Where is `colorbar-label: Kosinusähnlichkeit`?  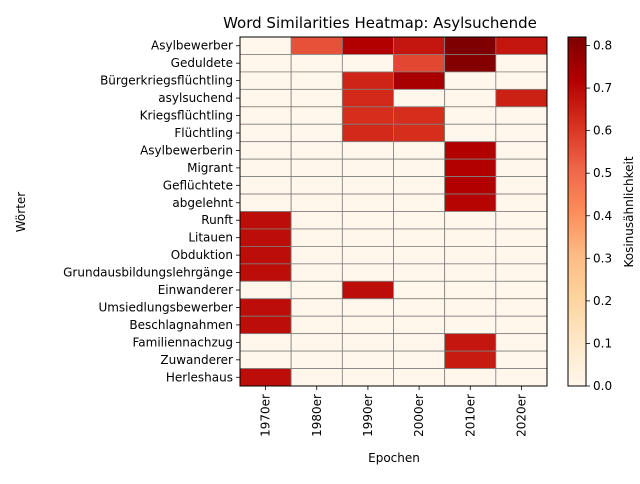 colorbar-label: Kosinusähnlichkeit is located at coordinates (629, 211).